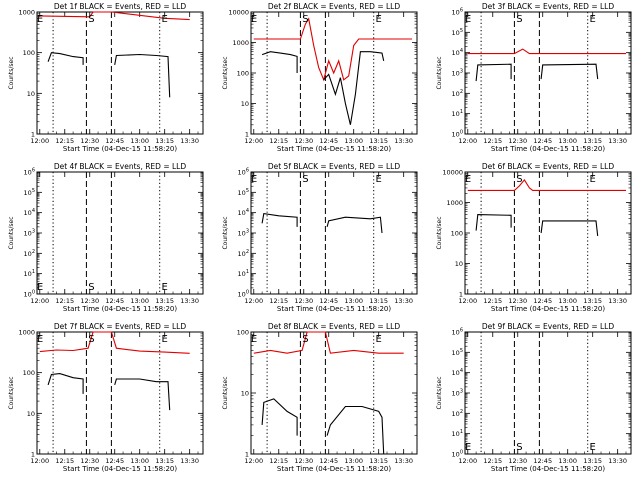 Image resolution: width=640 pixels, height=485 pixels. What do you see at coordinates (334, 6) in the screenshot?
I see `panel-title: Det 2f BLACK = Events, RED = LLD` at bounding box center [334, 6].